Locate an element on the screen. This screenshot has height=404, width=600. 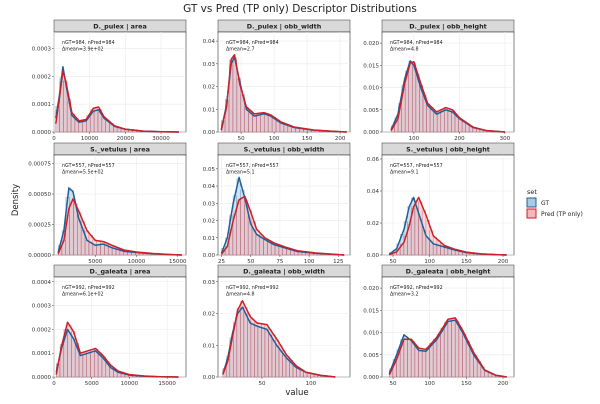
panel-annotation: Δmean=6.1e+02 is located at coordinates (83, 295).